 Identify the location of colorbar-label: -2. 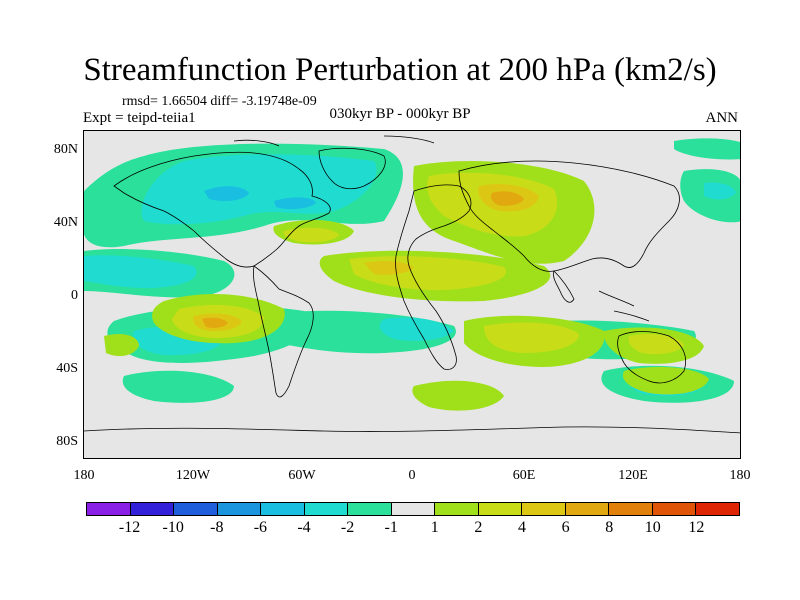
(347, 527).